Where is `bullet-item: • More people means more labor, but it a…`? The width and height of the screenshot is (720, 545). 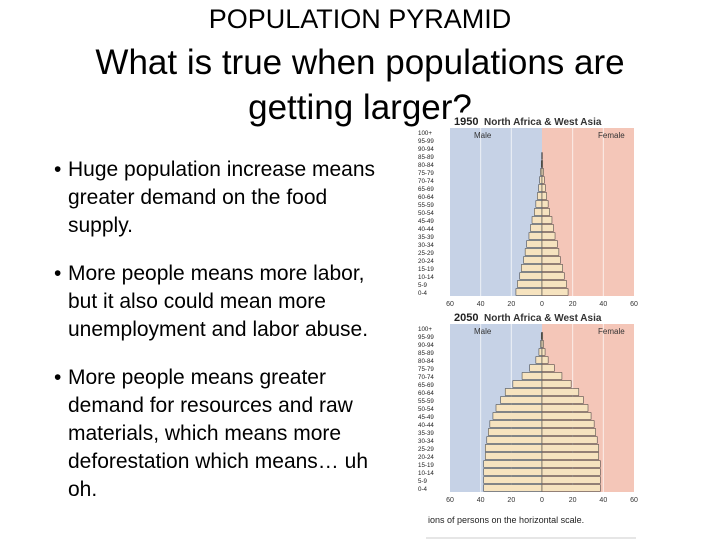
bullet-item: • More people means more labor, but it a… is located at coordinates (224, 302).